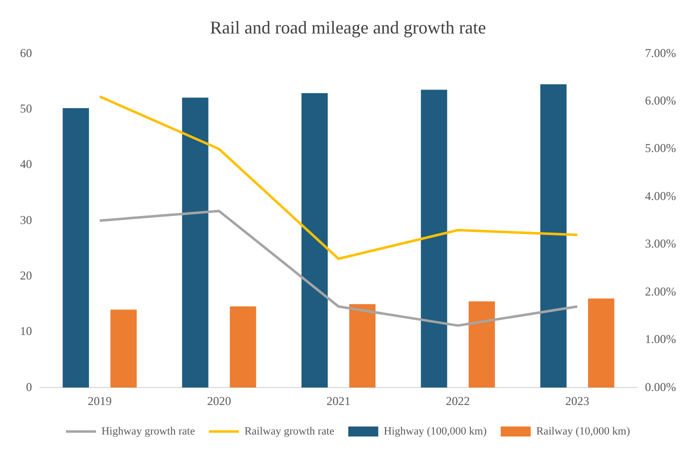 The height and width of the screenshot is (455, 696). Describe the element at coordinates (660, 339) in the screenshot. I see `y2-tick-label: 1.00%` at that location.